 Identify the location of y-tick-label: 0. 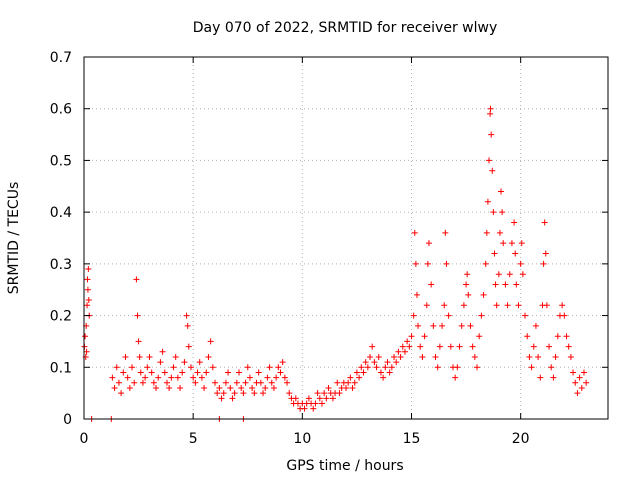
(67, 420).